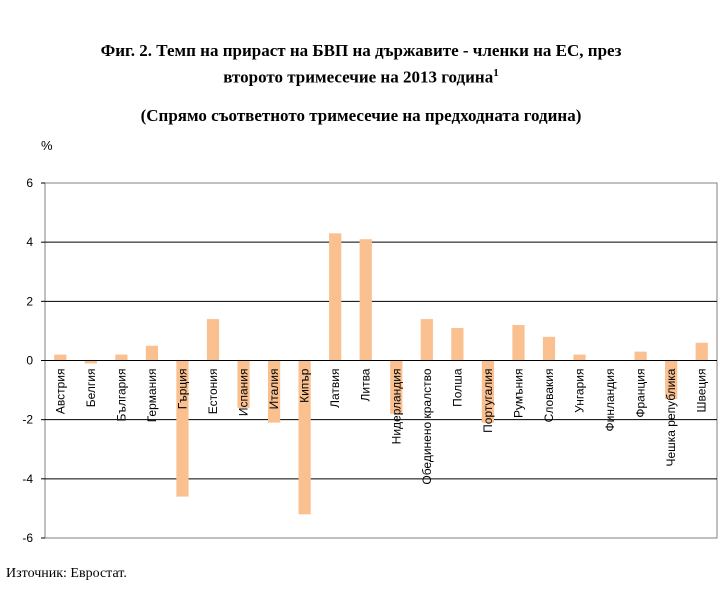 The width and height of the screenshot is (722, 605). I want to click on category-label: Швеция, so click(702, 391).